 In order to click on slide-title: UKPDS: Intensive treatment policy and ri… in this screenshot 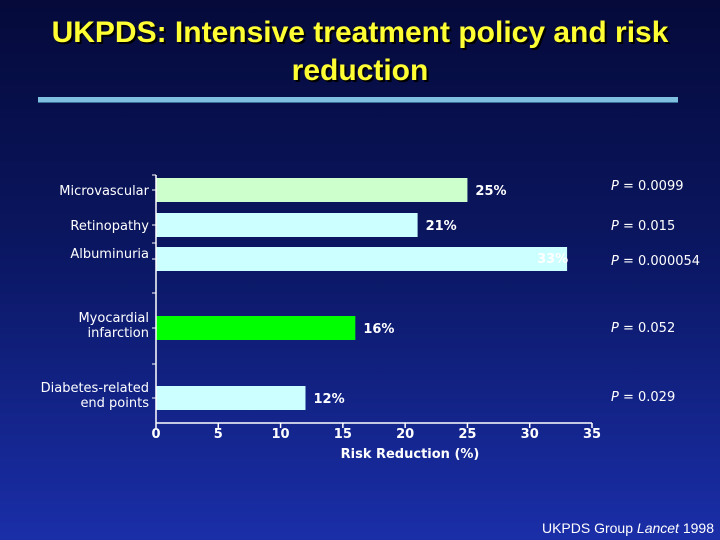, I will do `click(360, 52)`.